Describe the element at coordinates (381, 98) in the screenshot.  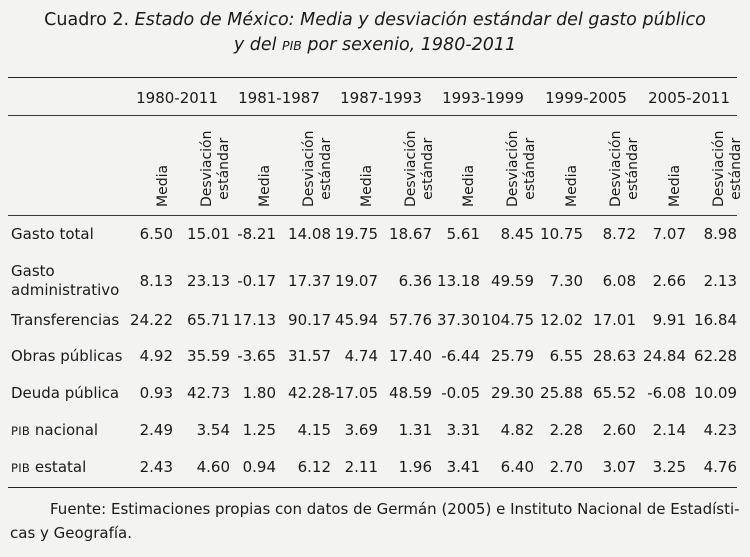
I see `period-header: 1987-1993` at that location.